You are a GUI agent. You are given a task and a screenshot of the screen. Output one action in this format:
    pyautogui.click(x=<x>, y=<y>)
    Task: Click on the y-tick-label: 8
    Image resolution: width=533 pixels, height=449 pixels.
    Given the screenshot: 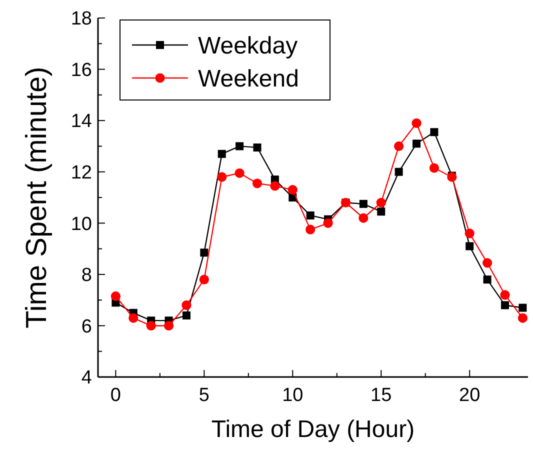 What is the action you would take?
    pyautogui.click(x=86, y=275)
    